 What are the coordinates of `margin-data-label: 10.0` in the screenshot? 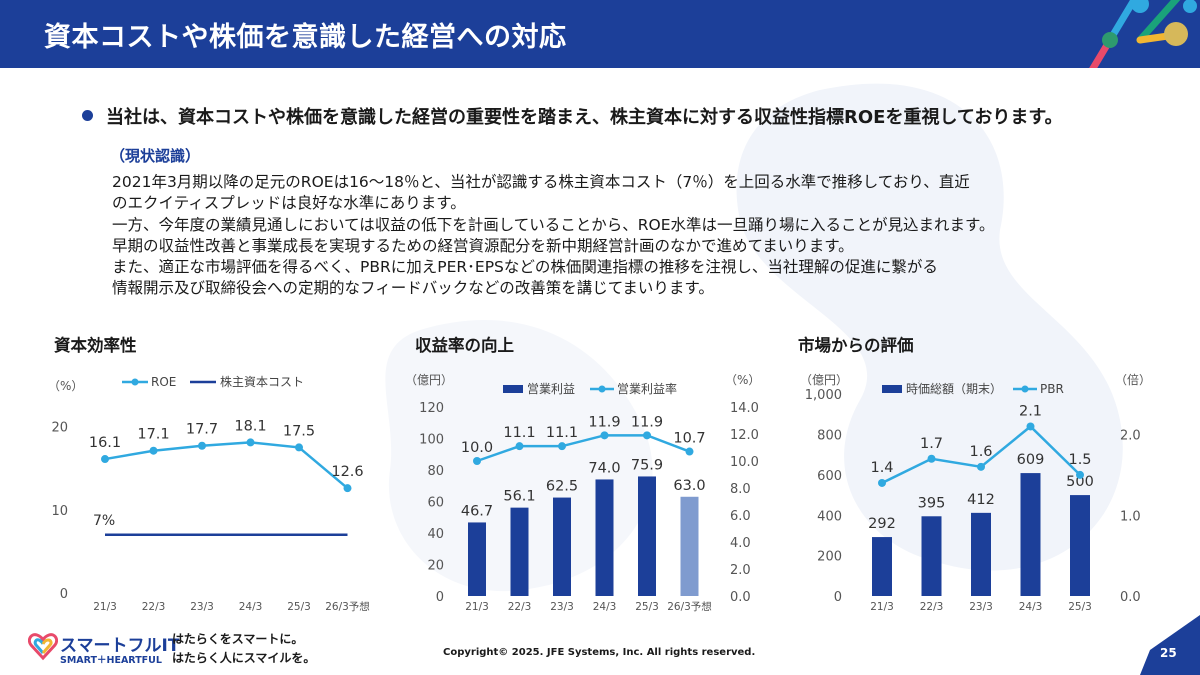 It's located at (477, 448).